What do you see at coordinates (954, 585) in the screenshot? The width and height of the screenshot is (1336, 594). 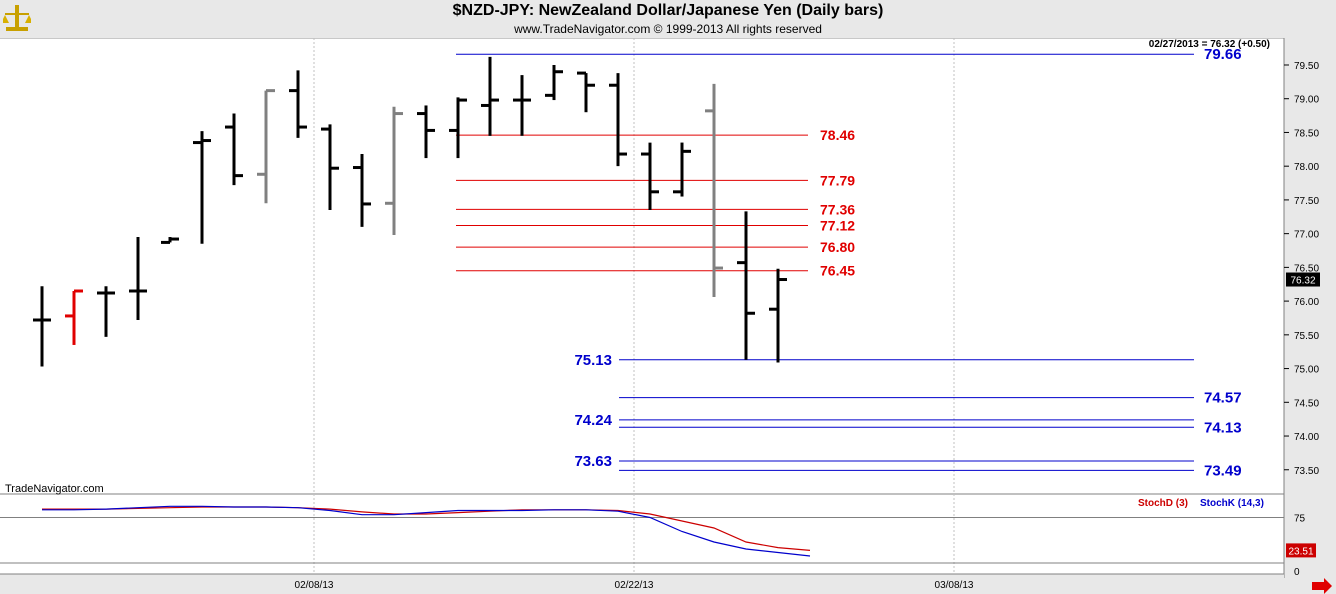 I see `date-label: 03/08/13` at bounding box center [954, 585].